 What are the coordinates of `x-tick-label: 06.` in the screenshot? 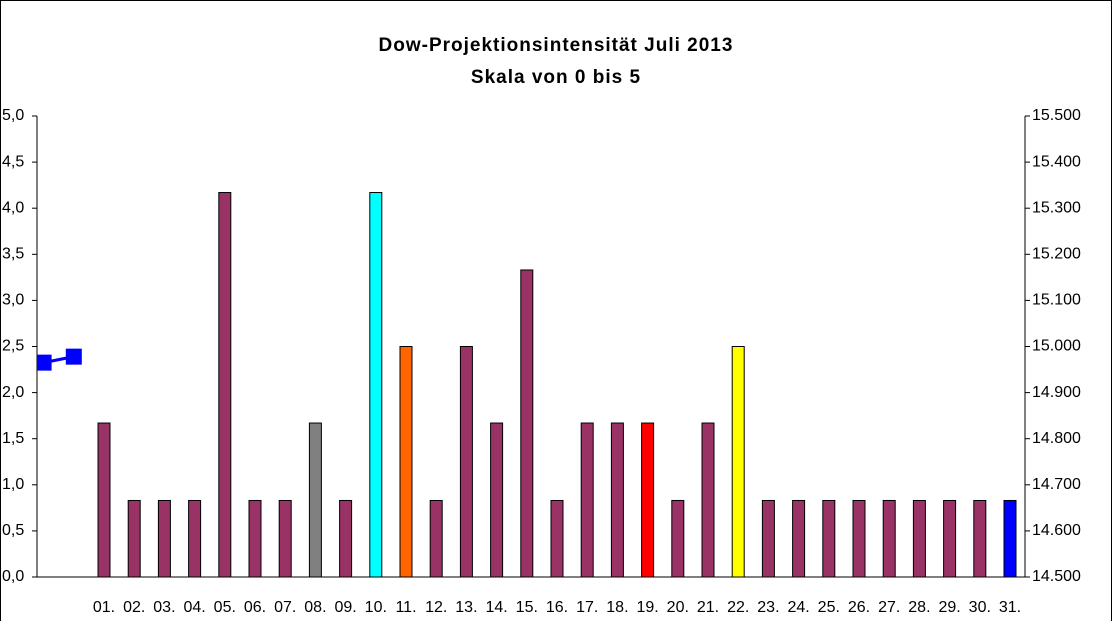 It's located at (255, 607).